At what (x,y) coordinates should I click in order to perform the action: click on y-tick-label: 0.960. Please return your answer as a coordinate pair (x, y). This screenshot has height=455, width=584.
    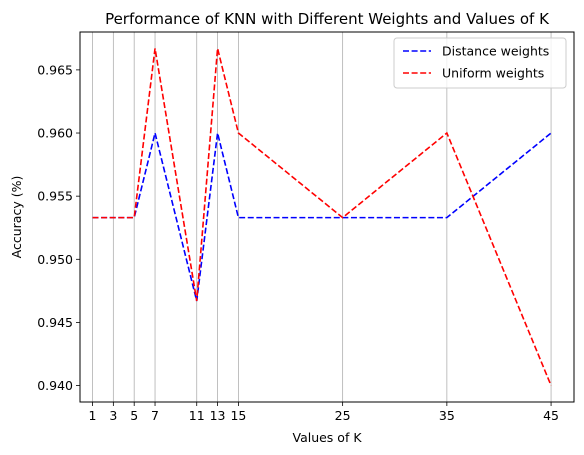
    Looking at the image, I should click on (55, 133).